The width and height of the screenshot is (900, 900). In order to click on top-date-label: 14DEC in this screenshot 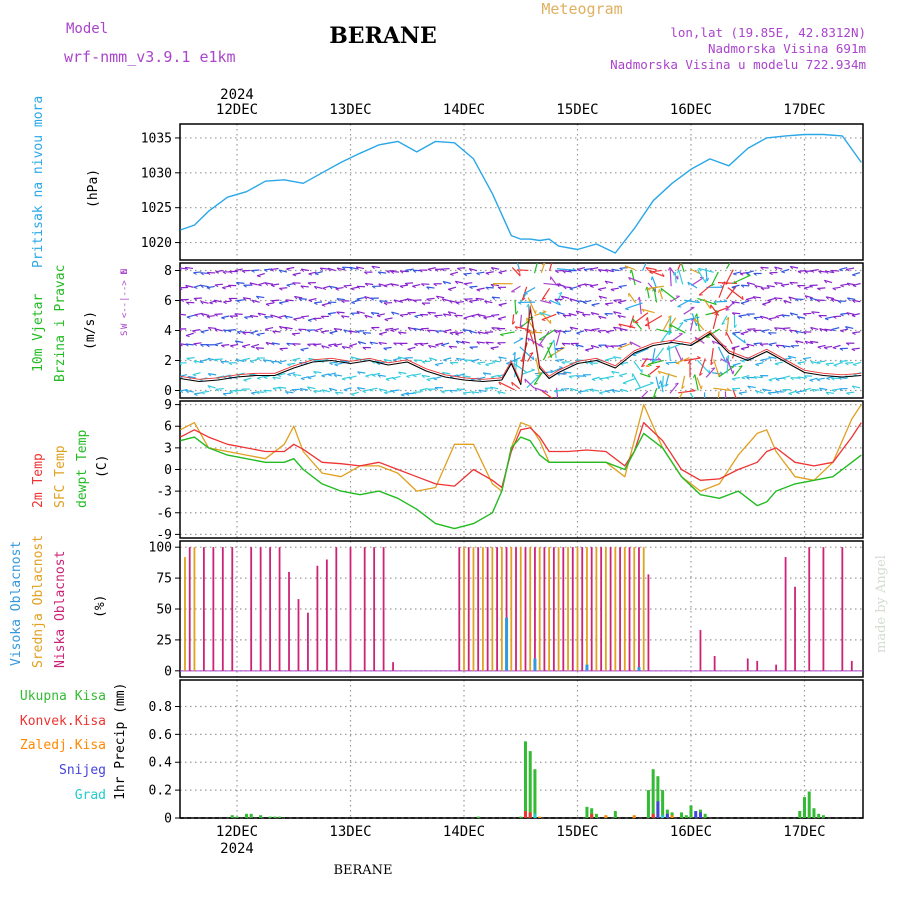, I will do `click(464, 110)`.